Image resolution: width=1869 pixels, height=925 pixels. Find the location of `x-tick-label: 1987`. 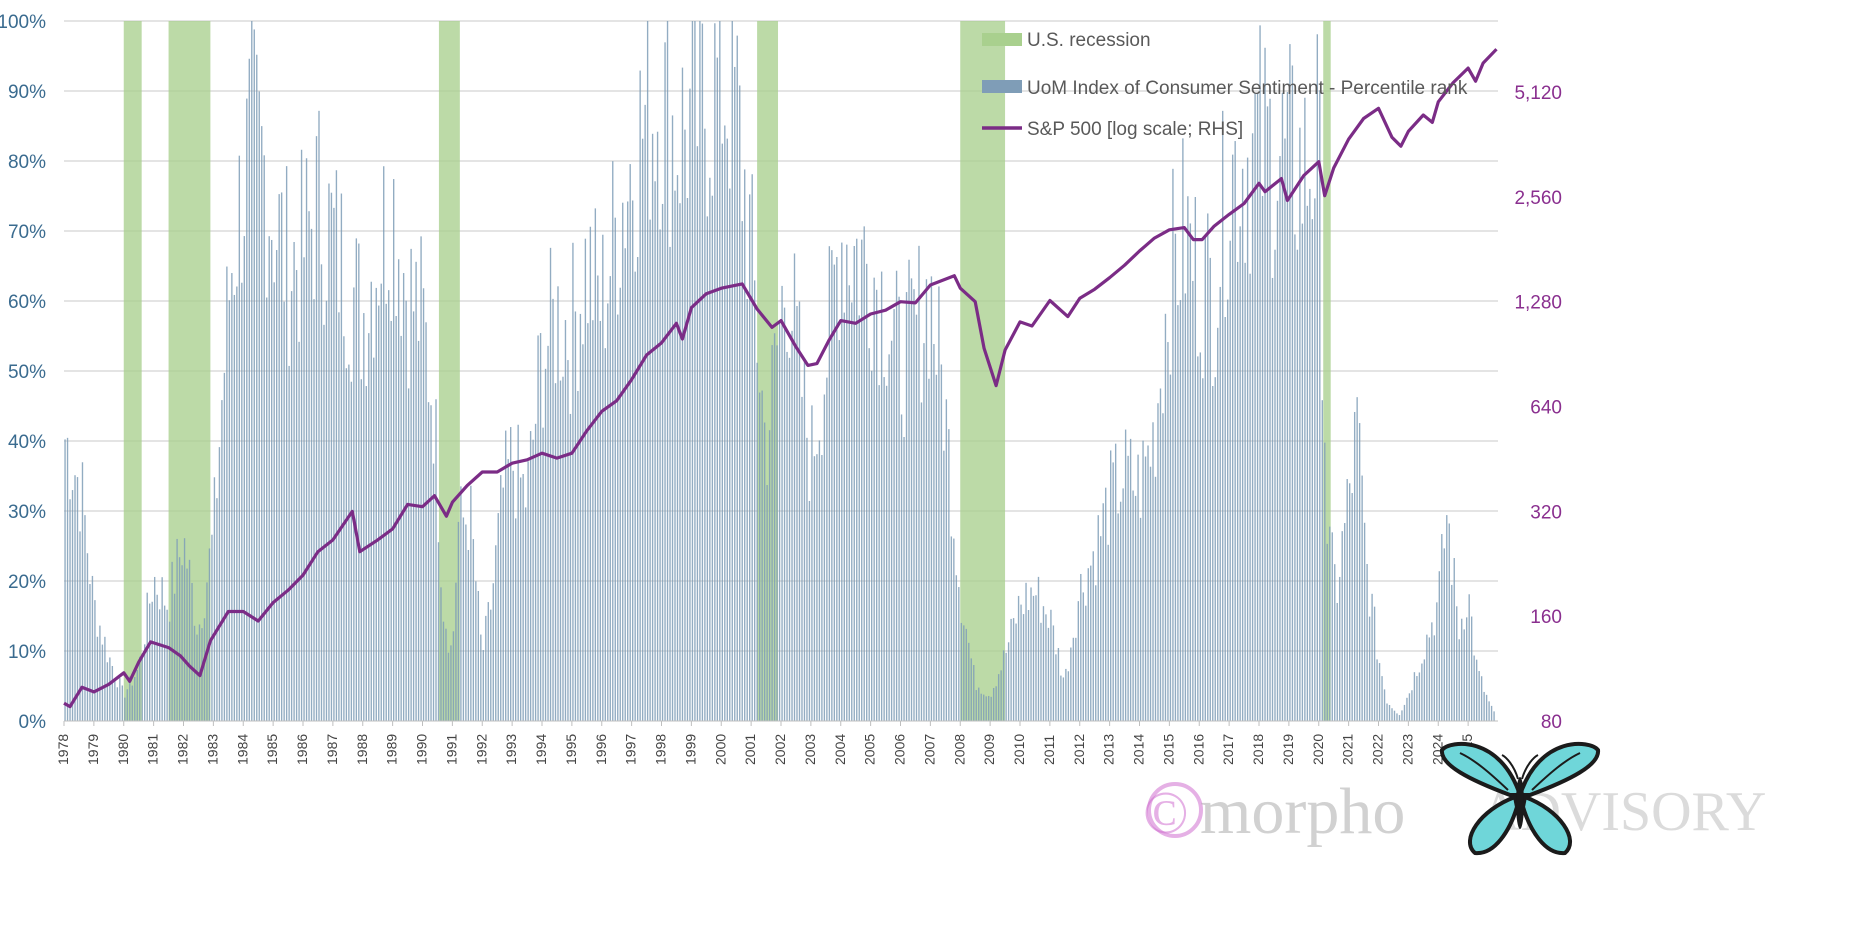

x-tick-label: 1987 is located at coordinates (332, 749).